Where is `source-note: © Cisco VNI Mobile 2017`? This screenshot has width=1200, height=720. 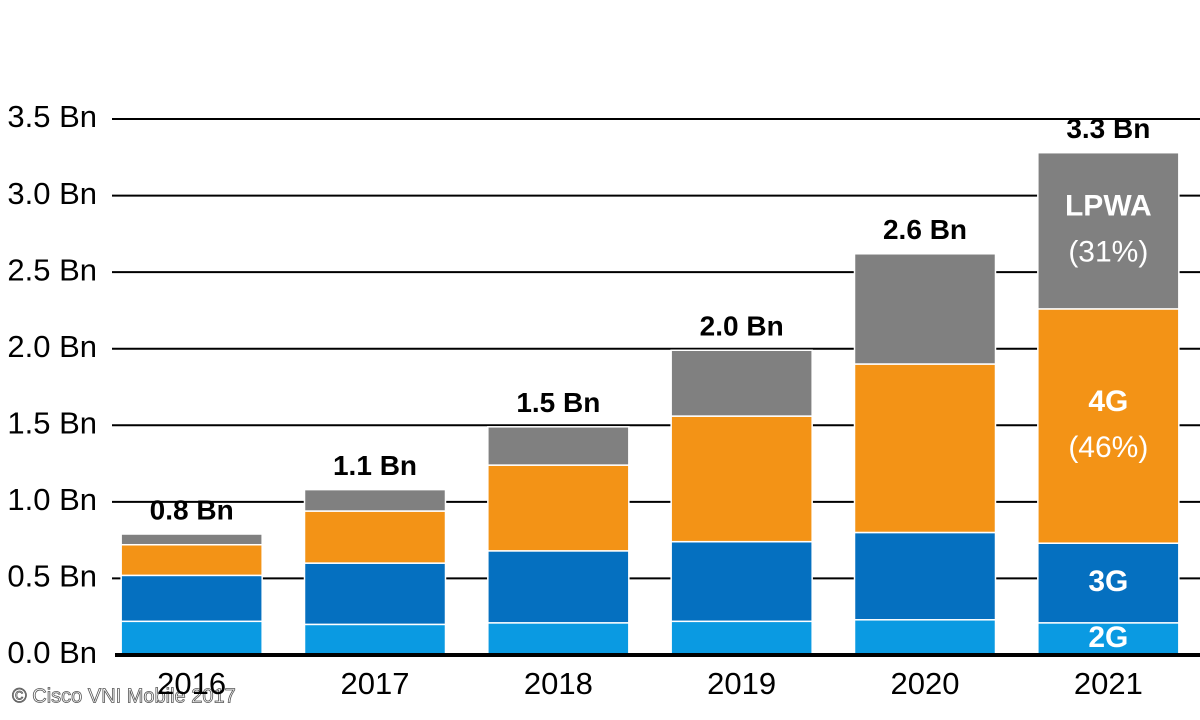 source-note: © Cisco VNI Mobile 2017 is located at coordinates (124, 696).